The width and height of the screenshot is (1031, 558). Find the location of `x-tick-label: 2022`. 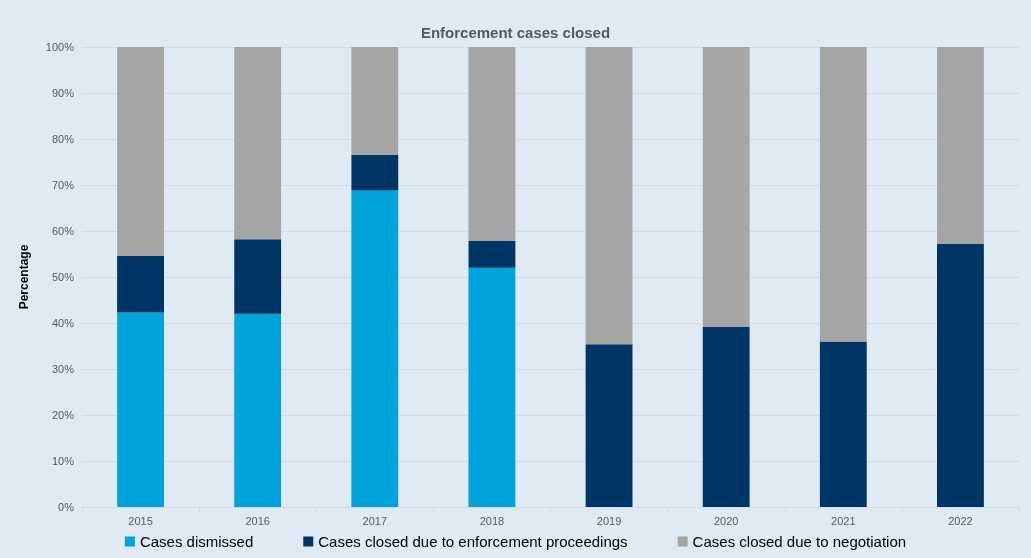

x-tick-label: 2022 is located at coordinates (960, 520).